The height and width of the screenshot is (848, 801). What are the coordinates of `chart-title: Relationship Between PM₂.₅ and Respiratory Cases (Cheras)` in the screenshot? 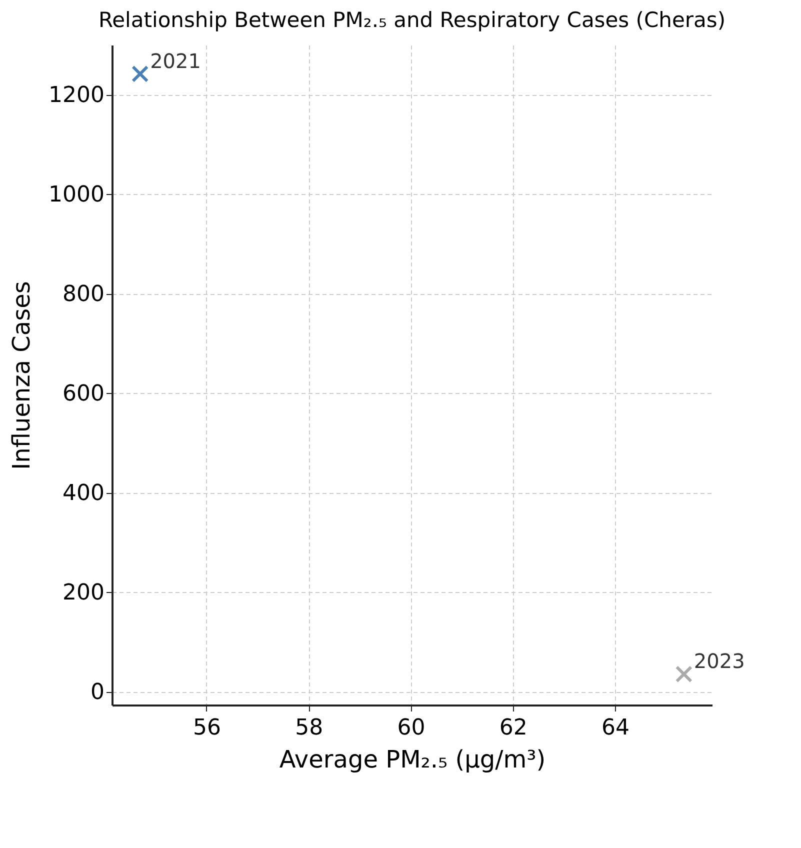 It's located at (412, 20).